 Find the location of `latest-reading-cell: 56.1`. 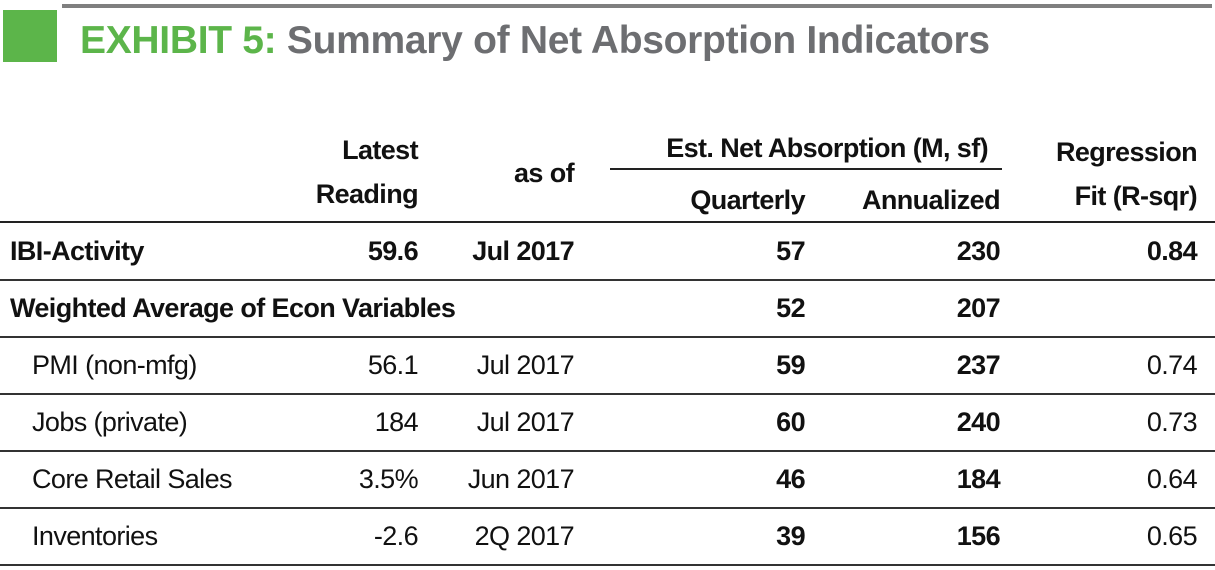

latest-reading-cell: 56.1 is located at coordinates (393, 365).